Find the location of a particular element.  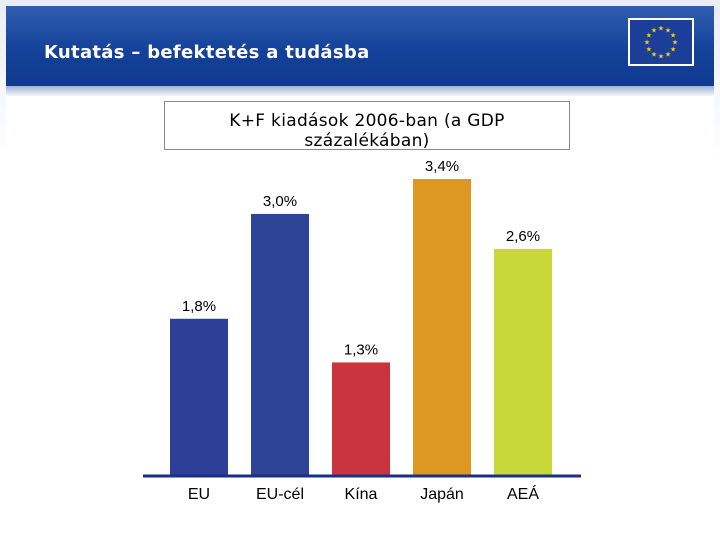

category-label: AEÁ is located at coordinates (523, 493).